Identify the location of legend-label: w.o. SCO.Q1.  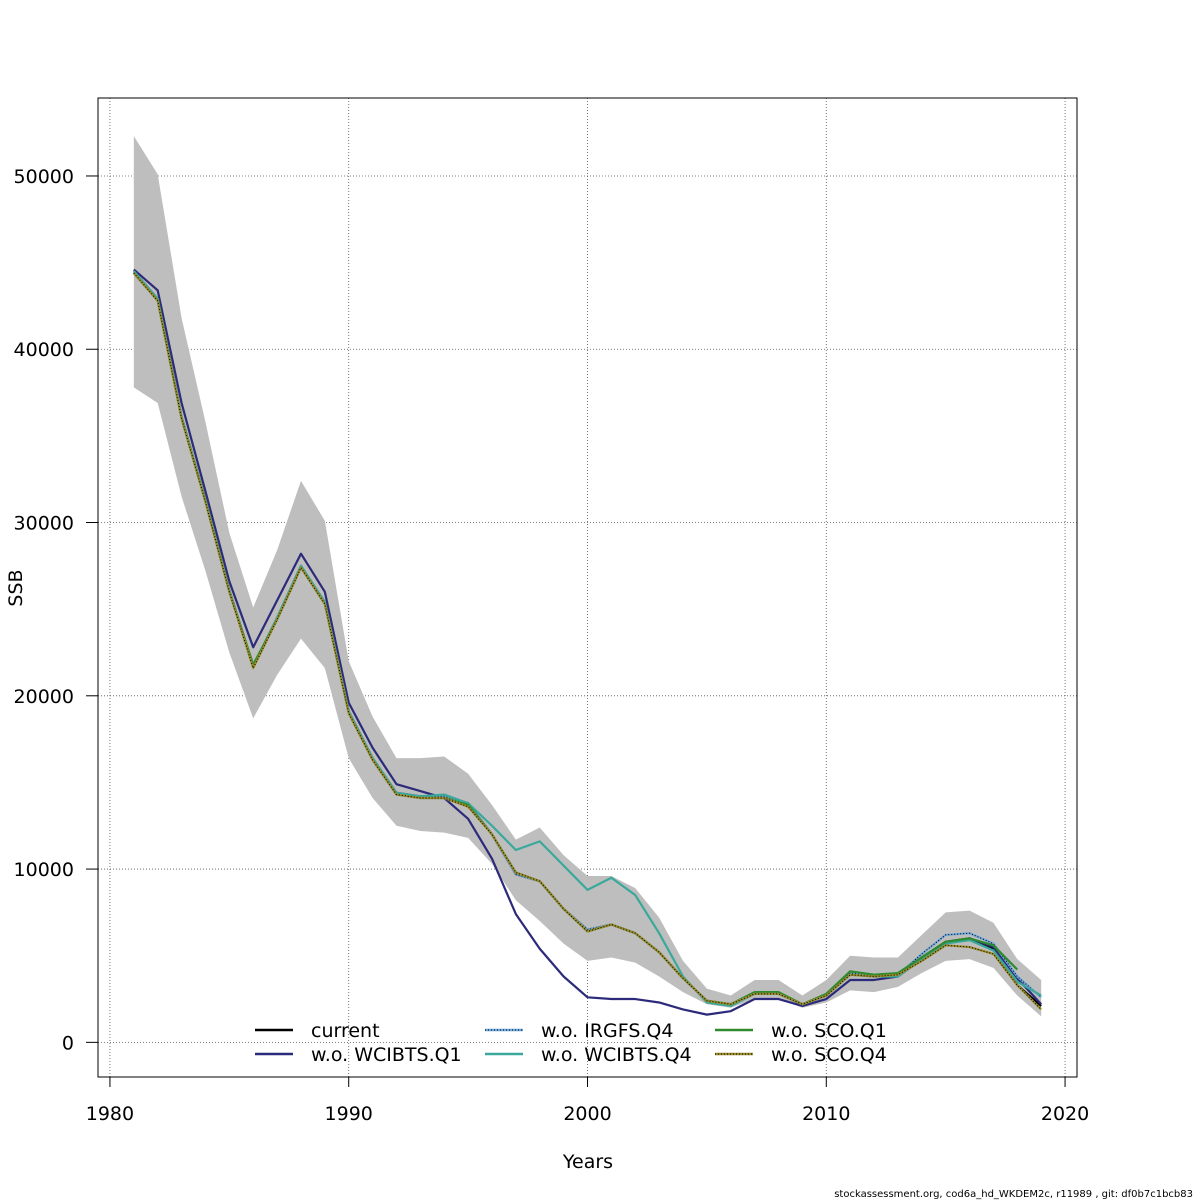
(829, 1031).